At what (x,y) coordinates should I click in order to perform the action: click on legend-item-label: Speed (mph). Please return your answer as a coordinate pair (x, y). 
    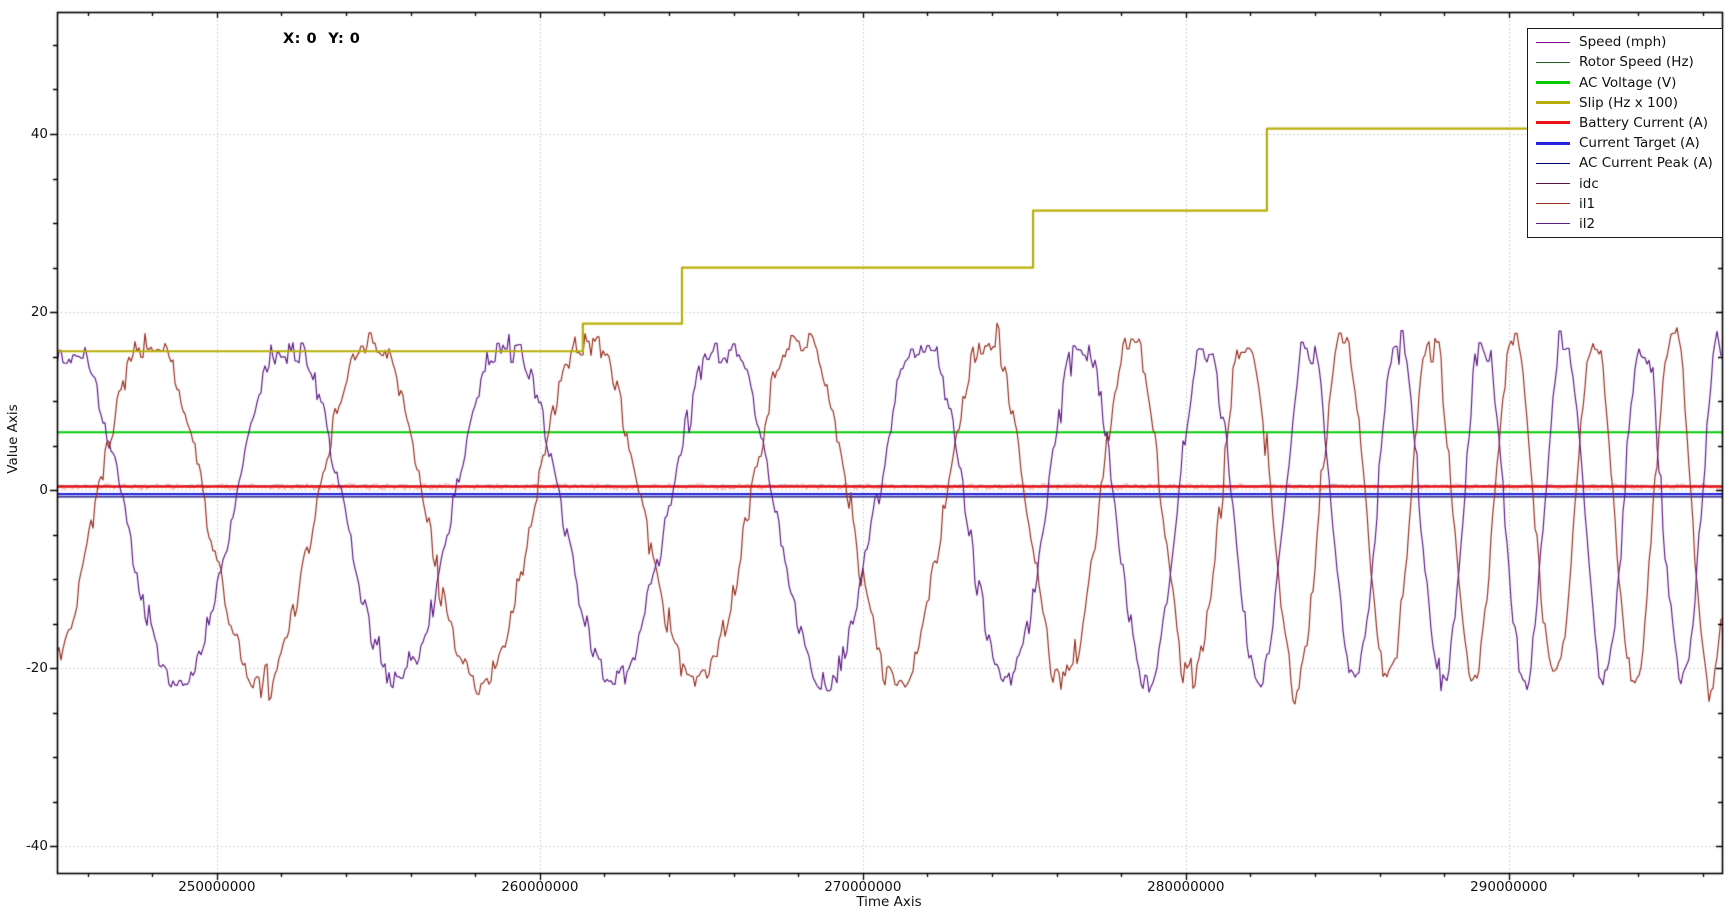
    Looking at the image, I should click on (1623, 42).